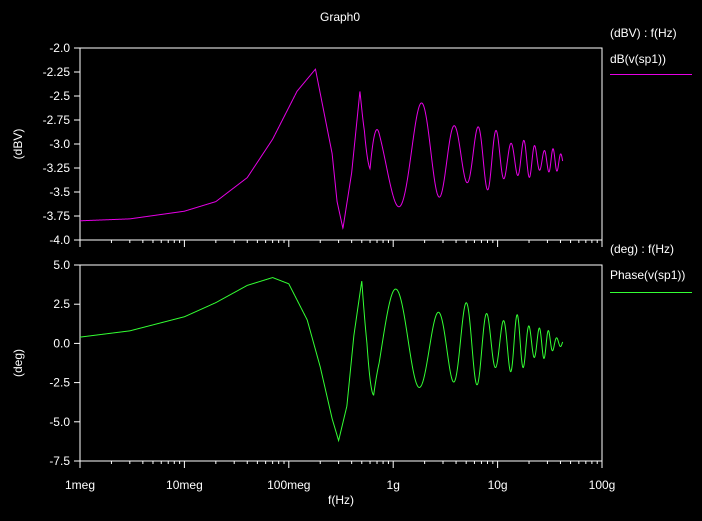 The image size is (702, 521). Describe the element at coordinates (59, 96) in the screenshot. I see `y-tick-label-db-2: -2.5` at that location.